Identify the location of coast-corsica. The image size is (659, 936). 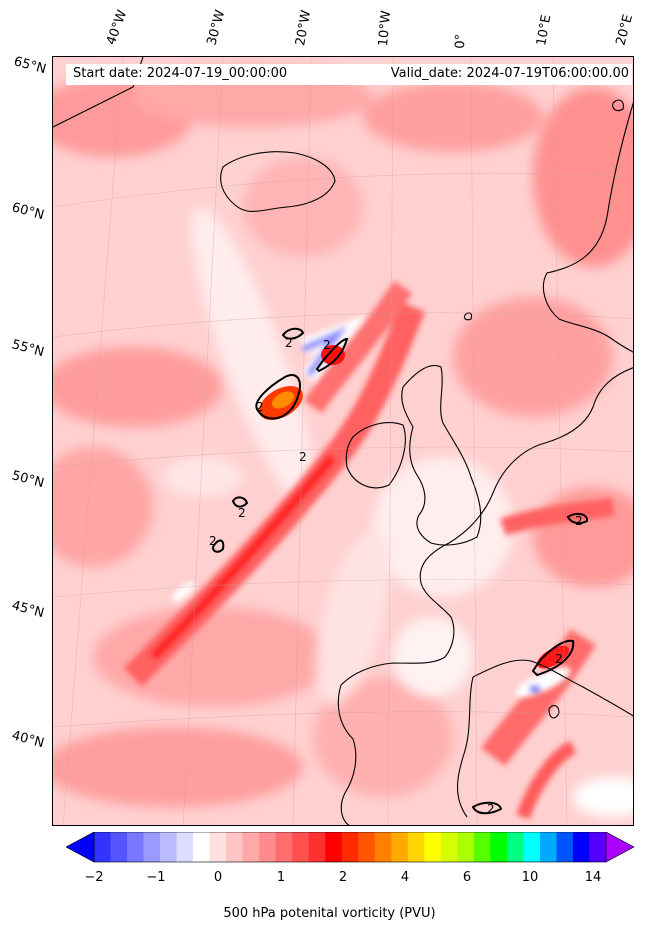
(554, 711).